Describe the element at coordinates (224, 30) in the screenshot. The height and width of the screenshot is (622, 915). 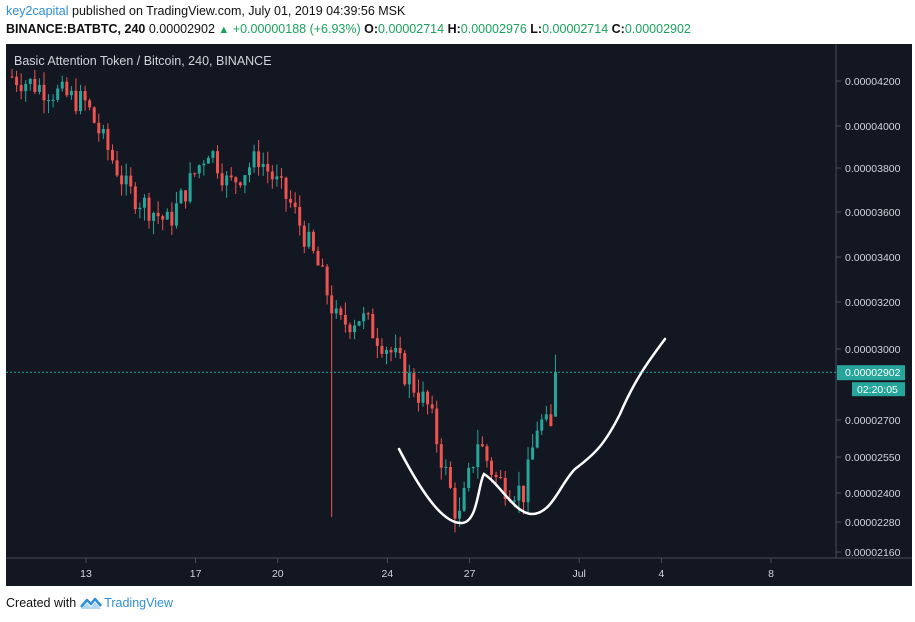
I see `up-triangle-icon: ▲` at that location.